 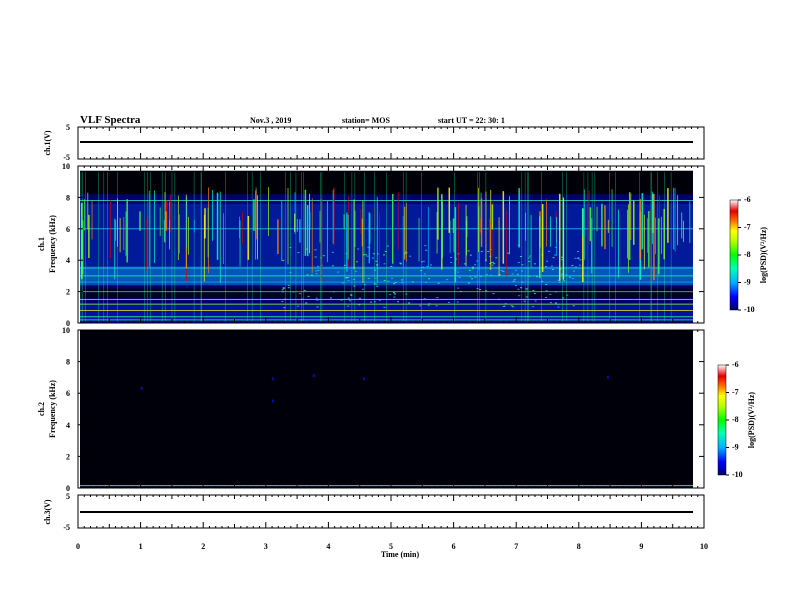 What do you see at coordinates (400, 554) in the screenshot?
I see `time-axis-label: Time (min)` at bounding box center [400, 554].